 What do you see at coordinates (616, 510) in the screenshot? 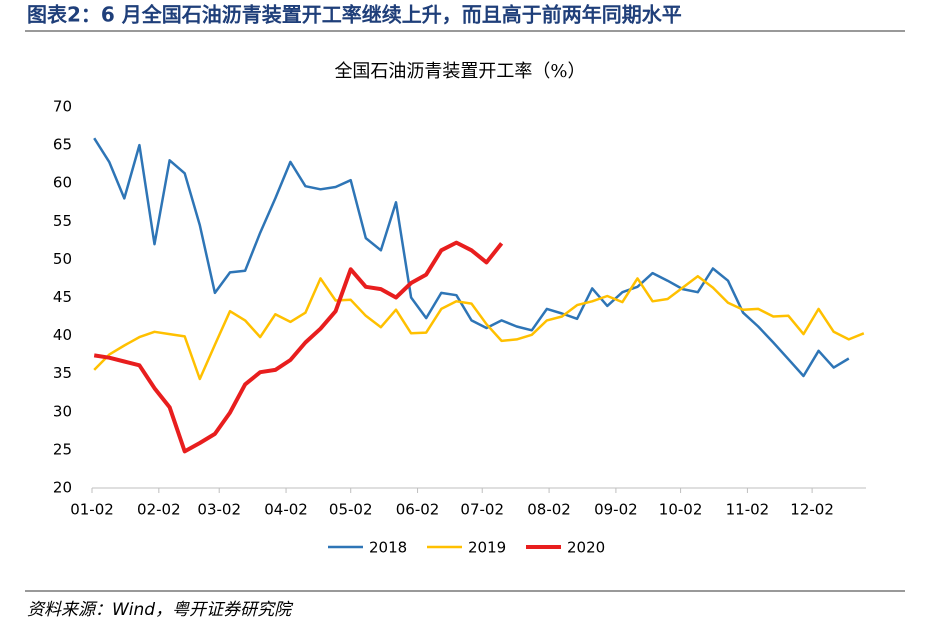
I see `x-tick-label: 09-02` at bounding box center [616, 510].